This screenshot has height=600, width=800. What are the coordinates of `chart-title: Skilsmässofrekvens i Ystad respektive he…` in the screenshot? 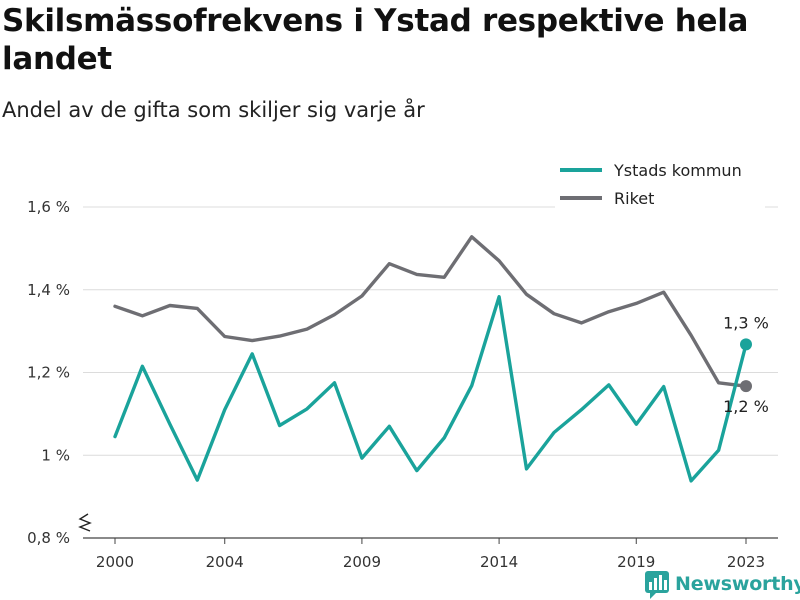 It's located at (375, 40).